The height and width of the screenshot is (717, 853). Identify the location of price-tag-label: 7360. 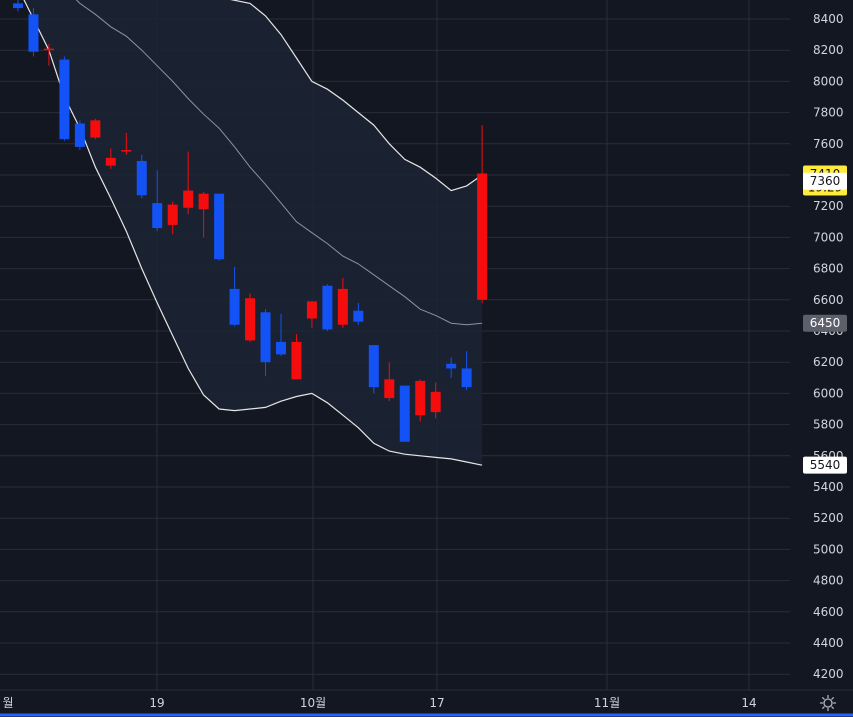
(825, 181).